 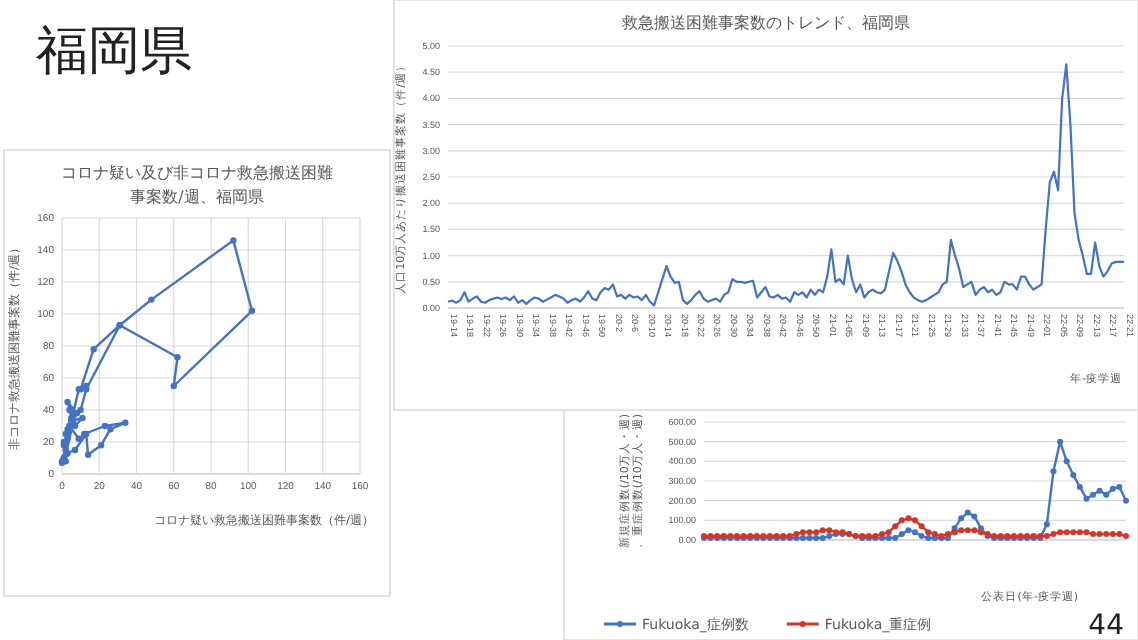 I want to click on chart-title: 救急搬送困難事案数のトレンド、福岡県, so click(x=765, y=23).